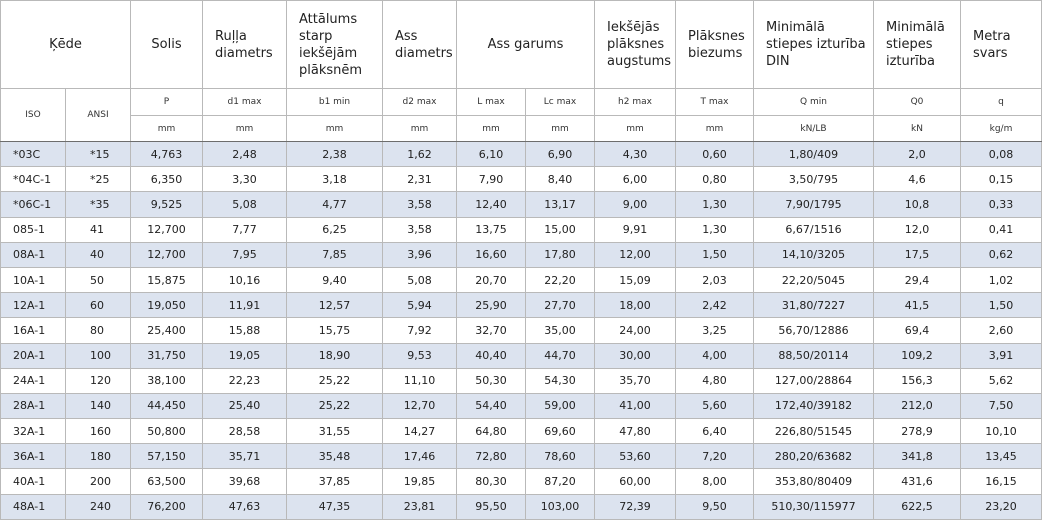 This screenshot has width=1042, height=523. What do you see at coordinates (334, 254) in the screenshot?
I see `table-cell: 7,85` at bounding box center [334, 254].